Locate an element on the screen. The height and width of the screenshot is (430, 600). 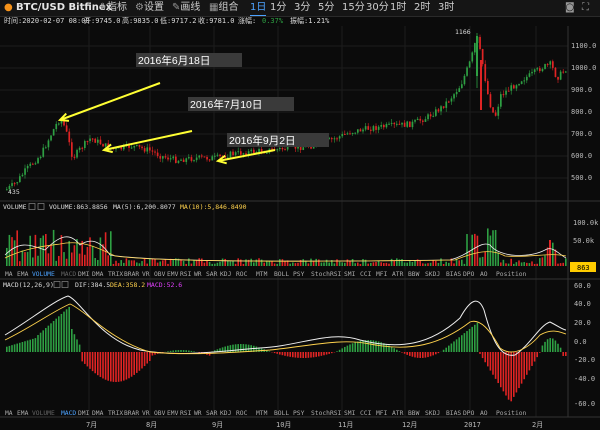
period-tab-7: 2时 is located at coordinates (422, 7).